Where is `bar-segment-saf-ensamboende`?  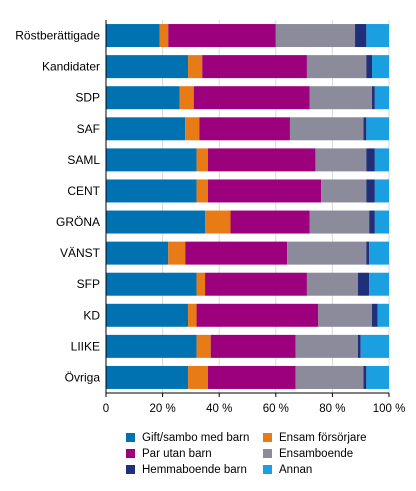
bar-segment-saf-ensamboende is located at coordinates (326, 129).